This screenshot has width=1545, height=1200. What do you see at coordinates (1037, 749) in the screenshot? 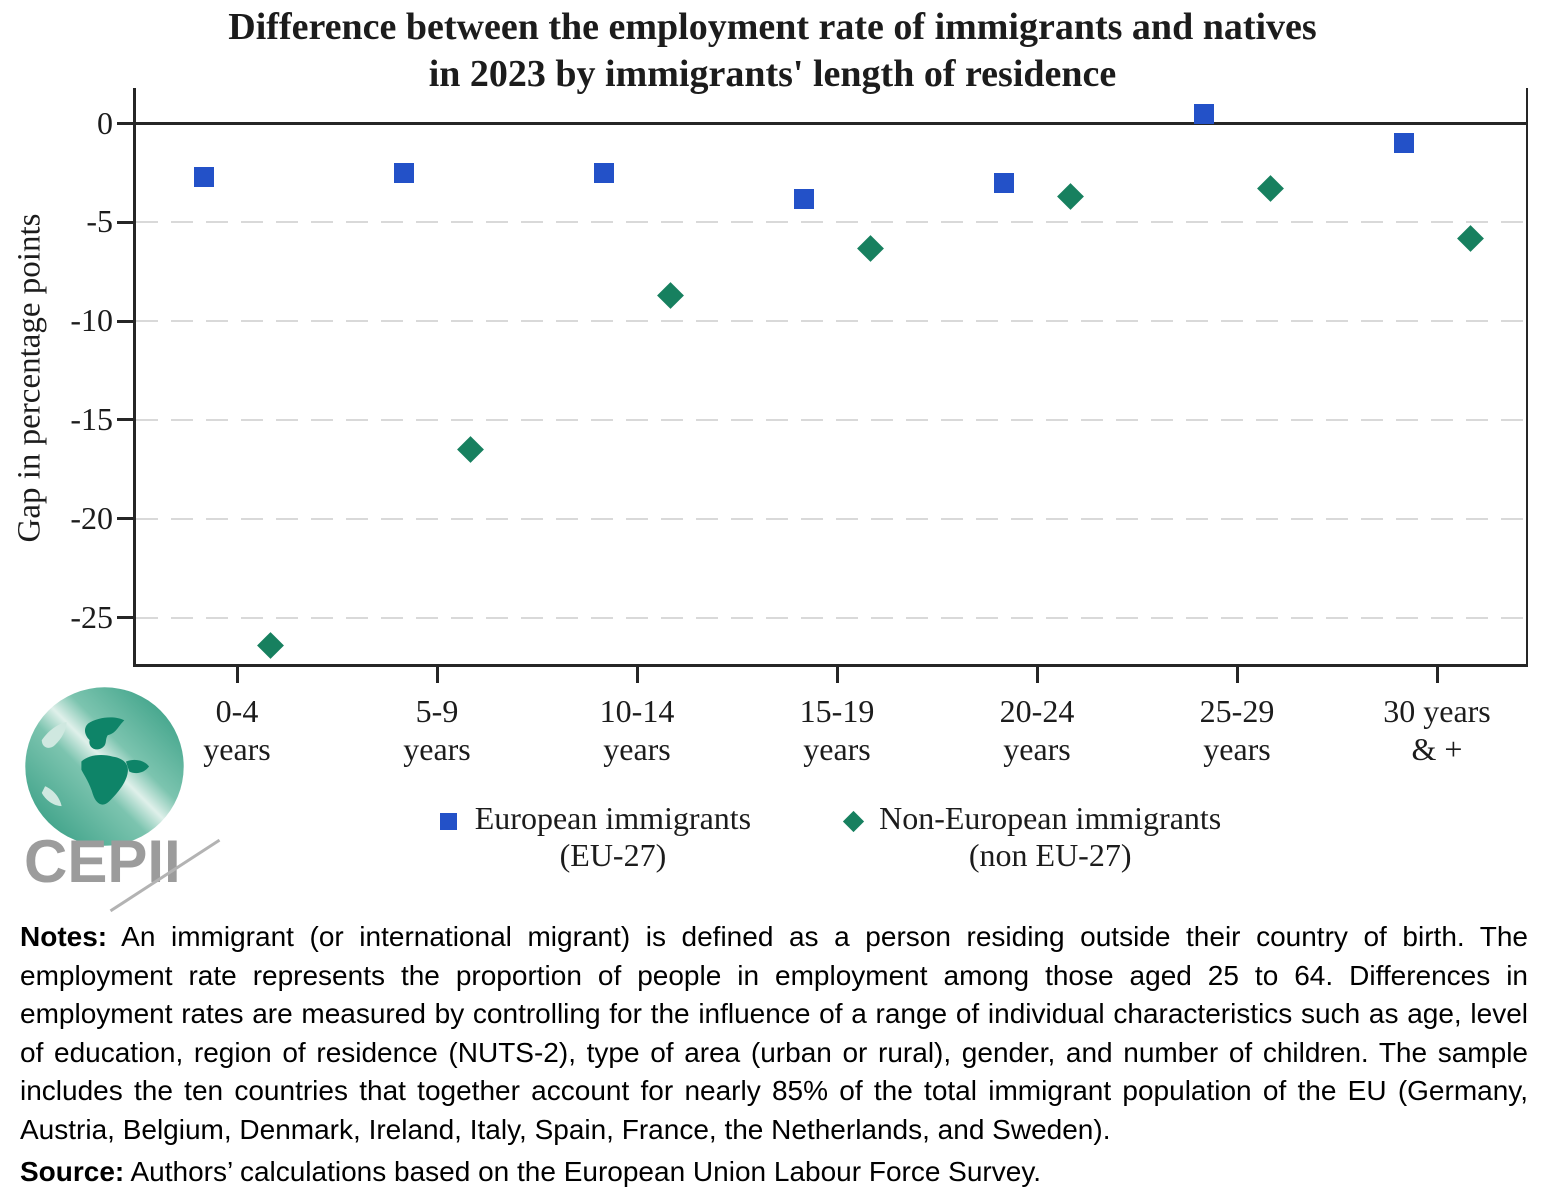
I see `x-tick-label-4-line2: years` at bounding box center [1037, 749].